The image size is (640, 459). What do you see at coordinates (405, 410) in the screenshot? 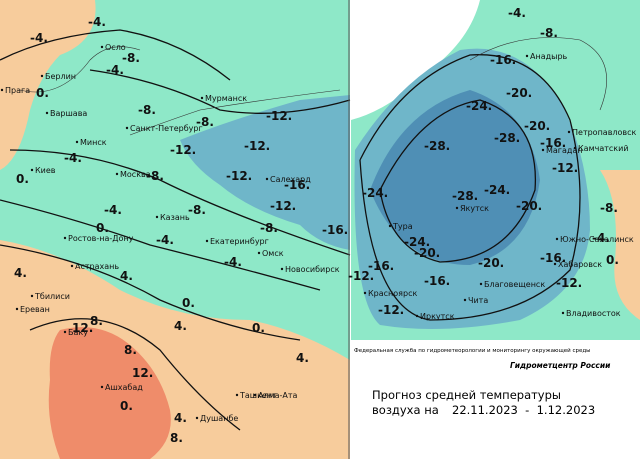
I see `title-line2: воздуха на` at bounding box center [405, 410].